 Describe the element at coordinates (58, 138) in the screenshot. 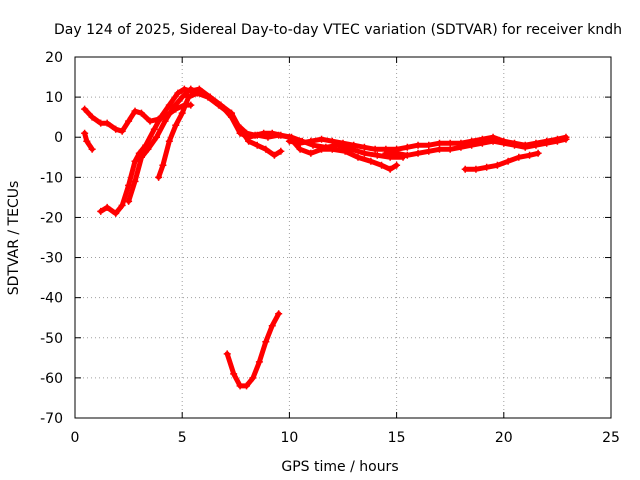

I see `y-tick-label: 0` at that location.